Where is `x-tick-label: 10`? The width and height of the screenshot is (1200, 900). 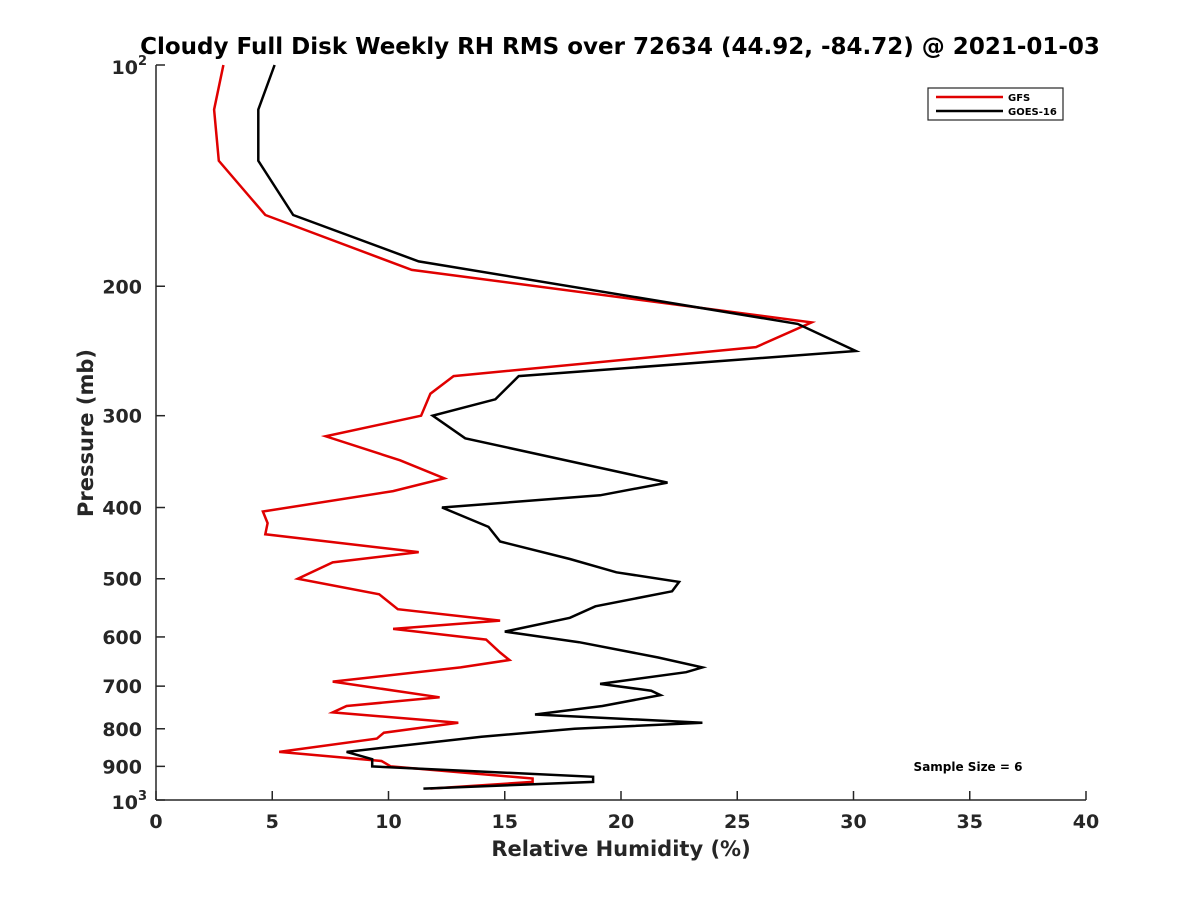 x-tick-label: 10 is located at coordinates (388, 822).